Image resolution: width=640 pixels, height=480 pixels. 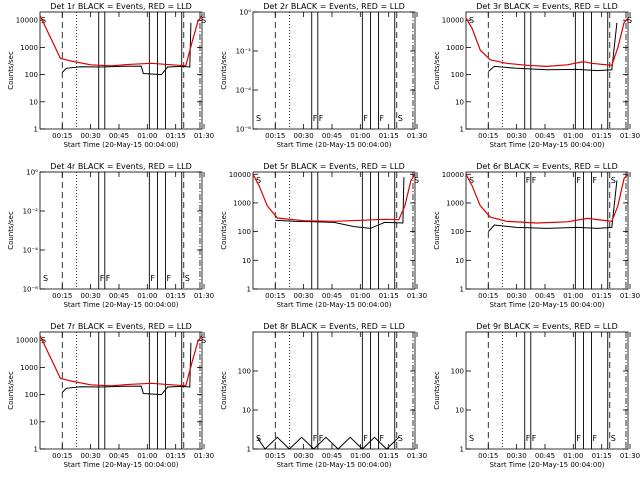 What do you see at coordinates (547, 166) in the screenshot?
I see `panel-title: Det 6r BLACK = Events, RED = LLD` at bounding box center [547, 166].